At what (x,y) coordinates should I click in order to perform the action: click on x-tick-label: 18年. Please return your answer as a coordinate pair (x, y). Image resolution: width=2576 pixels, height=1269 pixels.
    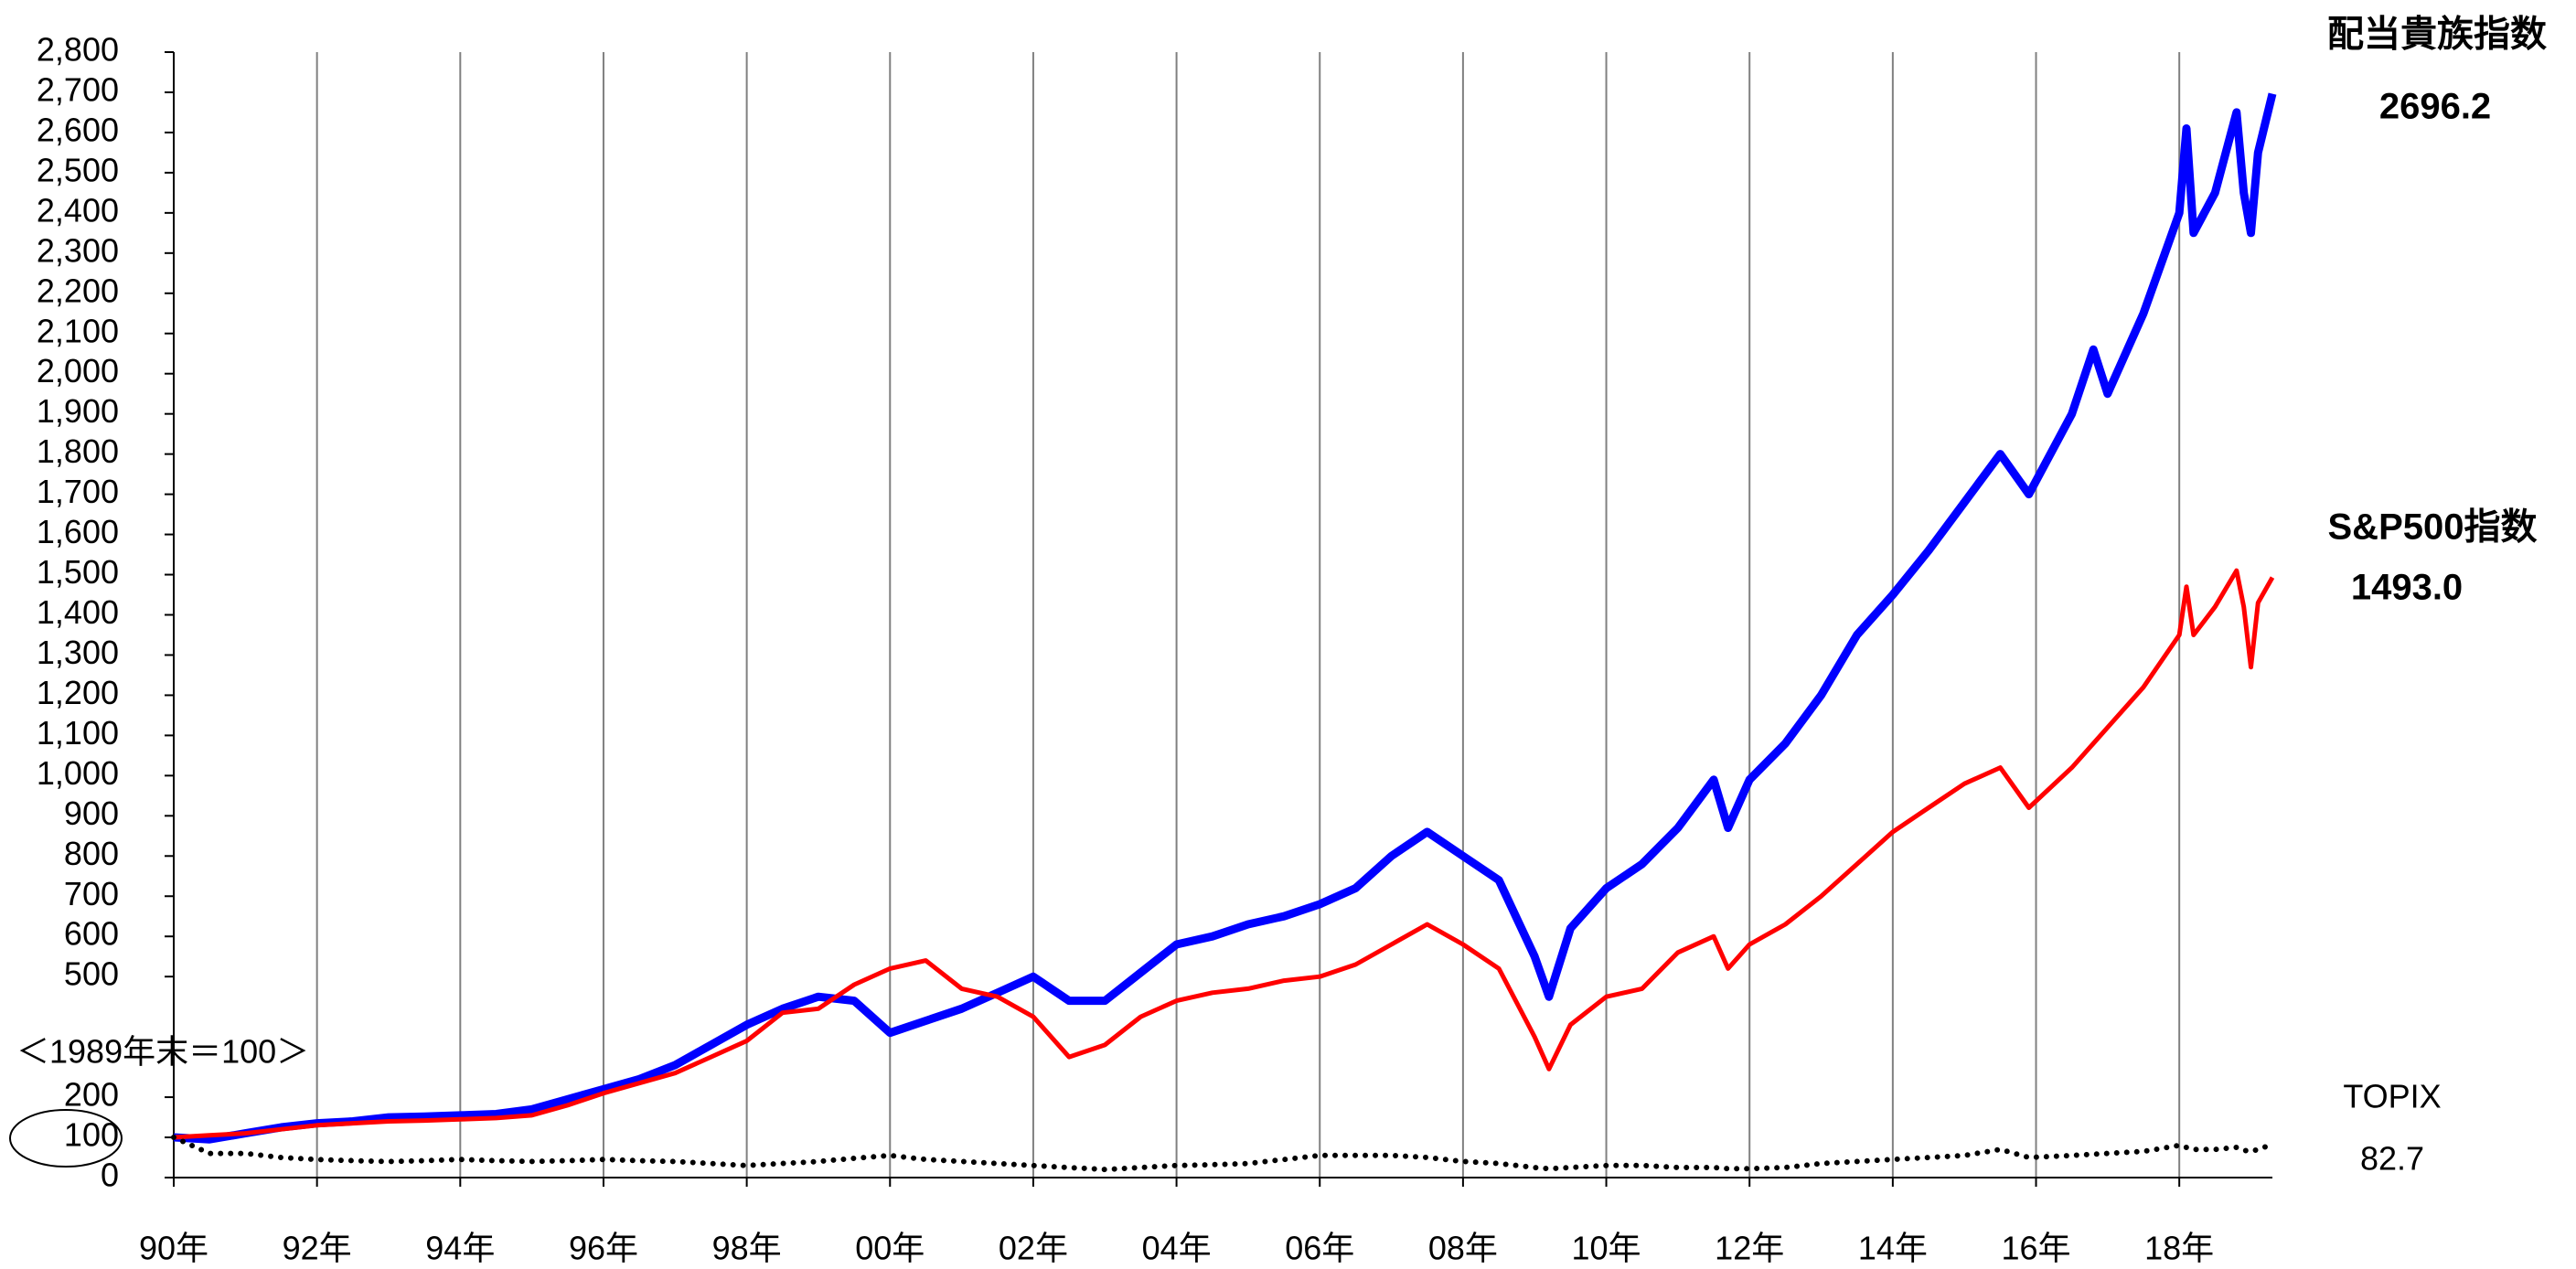
    Looking at the image, I should click on (2179, 1248).